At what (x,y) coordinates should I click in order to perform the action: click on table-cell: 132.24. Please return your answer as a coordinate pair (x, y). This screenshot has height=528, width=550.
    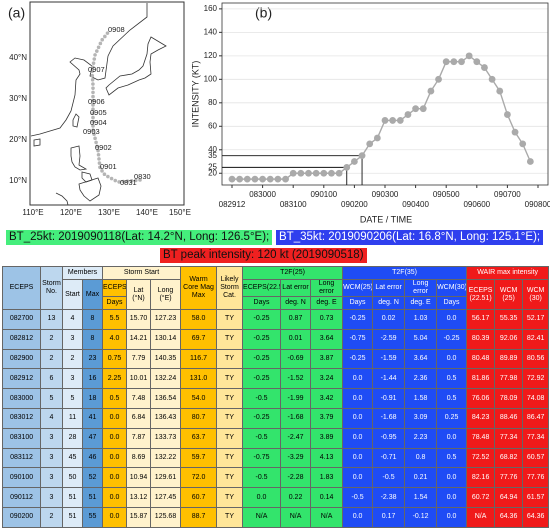
    Looking at the image, I should click on (165, 379).